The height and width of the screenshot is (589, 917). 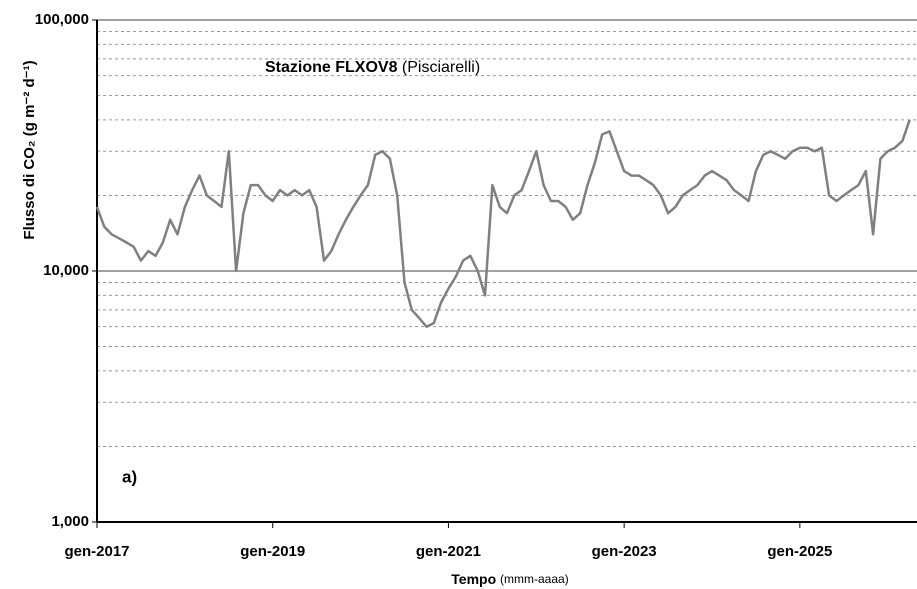 I want to click on x-tick-label: gen-2023, so click(x=624, y=551).